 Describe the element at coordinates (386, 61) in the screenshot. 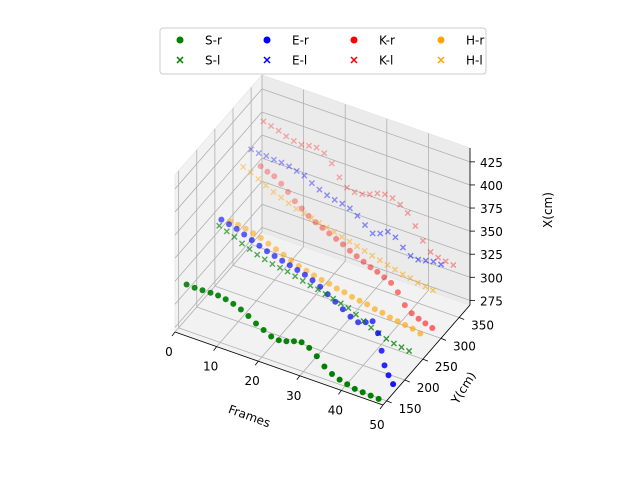

I see `legend-label-k-l: K-l` at that location.